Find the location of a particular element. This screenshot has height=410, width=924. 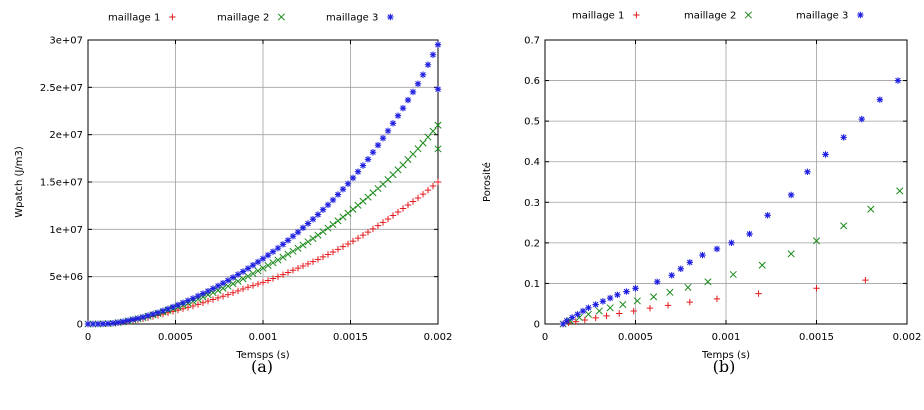

y-tick-label: 1e+07 is located at coordinates (66, 230).